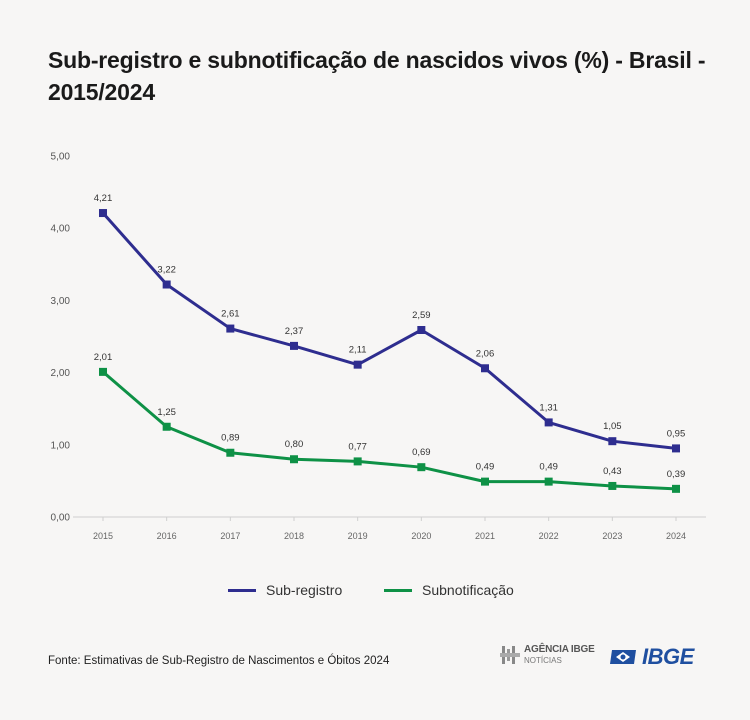 The width and height of the screenshot is (750, 720). I want to click on data-label-sub-registro: 2,11, so click(358, 350).